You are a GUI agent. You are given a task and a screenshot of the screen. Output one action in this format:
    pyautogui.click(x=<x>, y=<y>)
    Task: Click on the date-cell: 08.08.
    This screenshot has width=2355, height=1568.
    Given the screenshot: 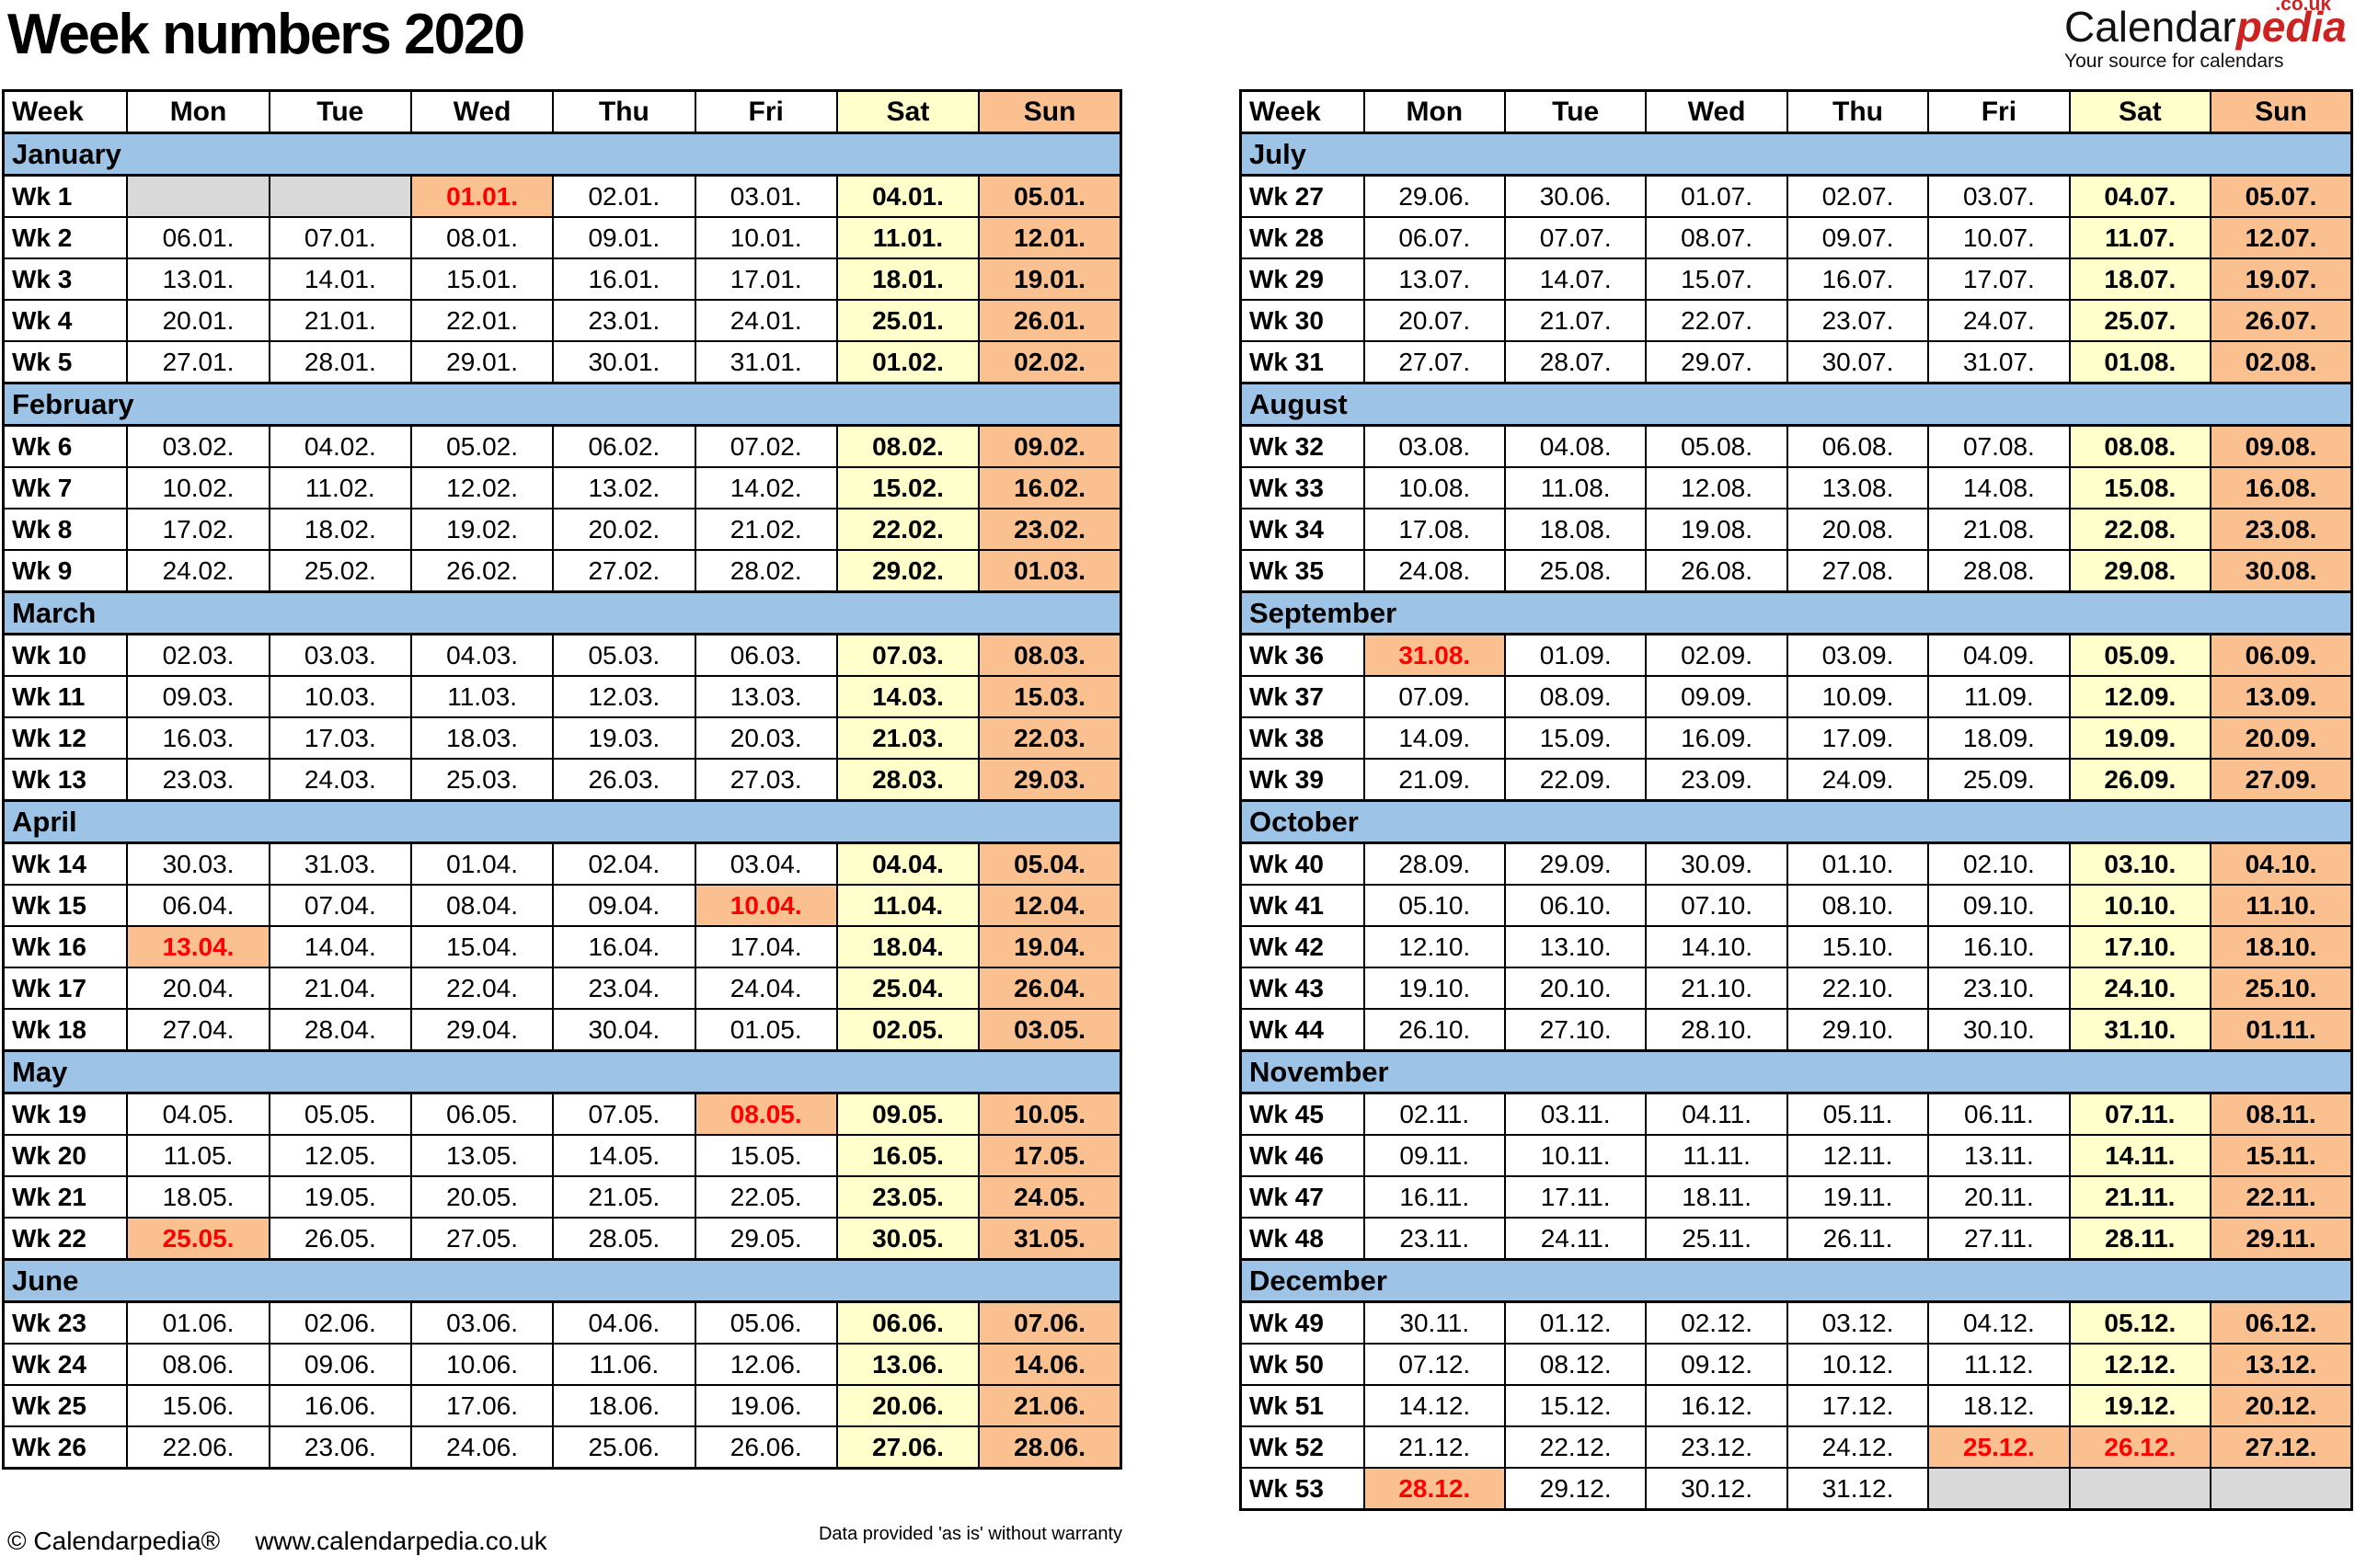 What is the action you would take?
    pyautogui.click(x=2140, y=446)
    